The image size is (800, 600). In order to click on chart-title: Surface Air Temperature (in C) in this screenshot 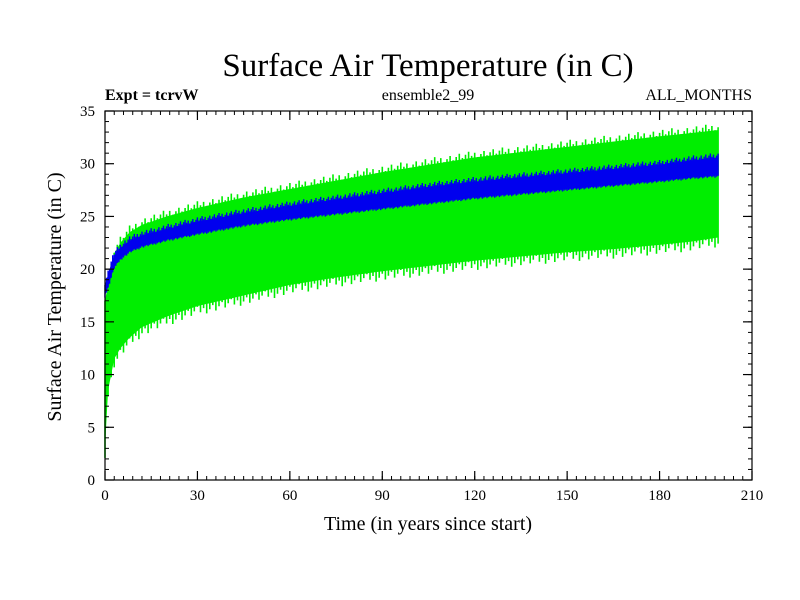, I will do `click(427, 66)`.